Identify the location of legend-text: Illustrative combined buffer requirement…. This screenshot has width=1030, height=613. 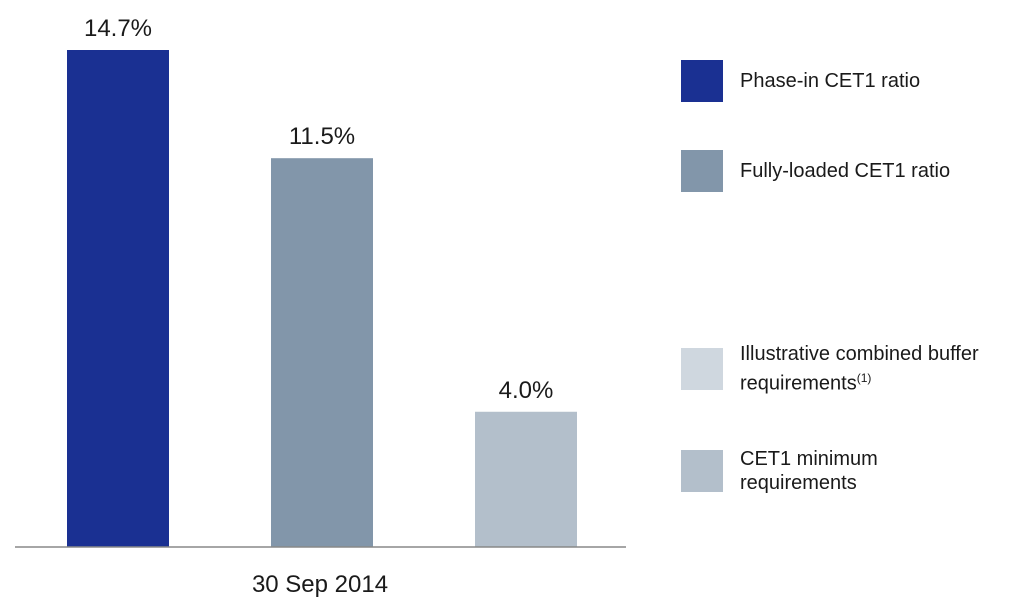
(859, 369).